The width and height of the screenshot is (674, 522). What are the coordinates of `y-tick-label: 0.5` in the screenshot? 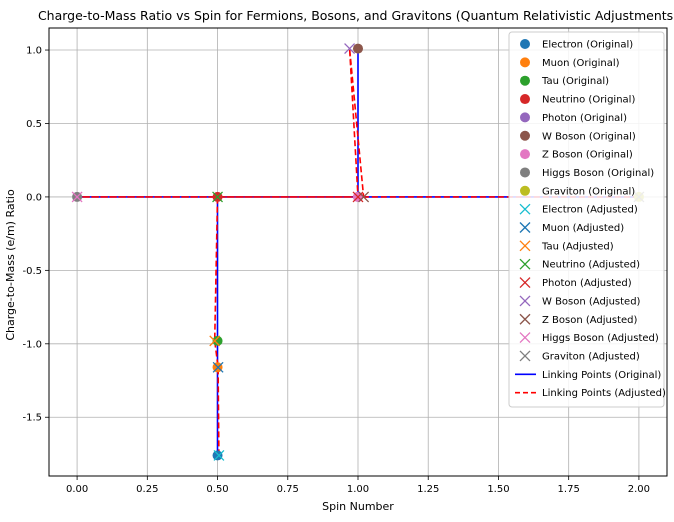 It's located at (34, 124).